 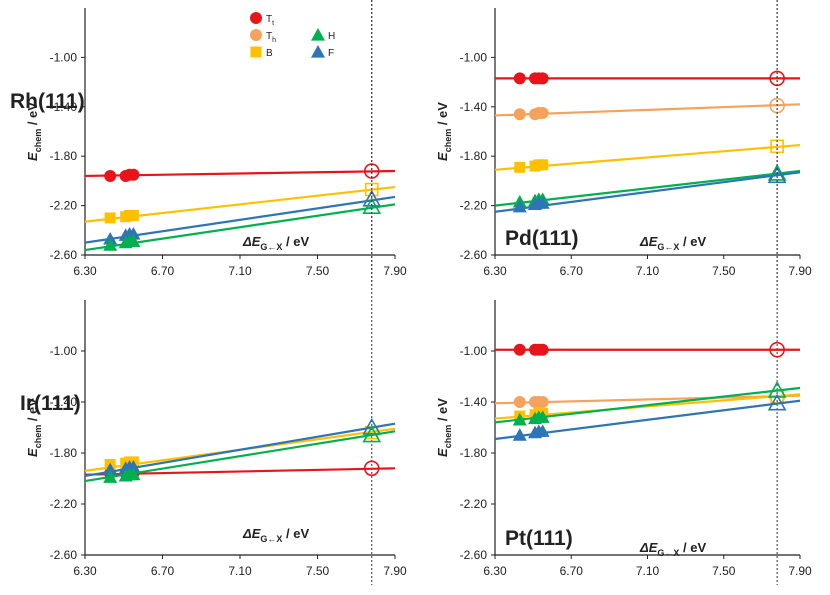 What do you see at coordinates (270, 20) in the screenshot?
I see `legend-label-tt: Tt` at bounding box center [270, 20].